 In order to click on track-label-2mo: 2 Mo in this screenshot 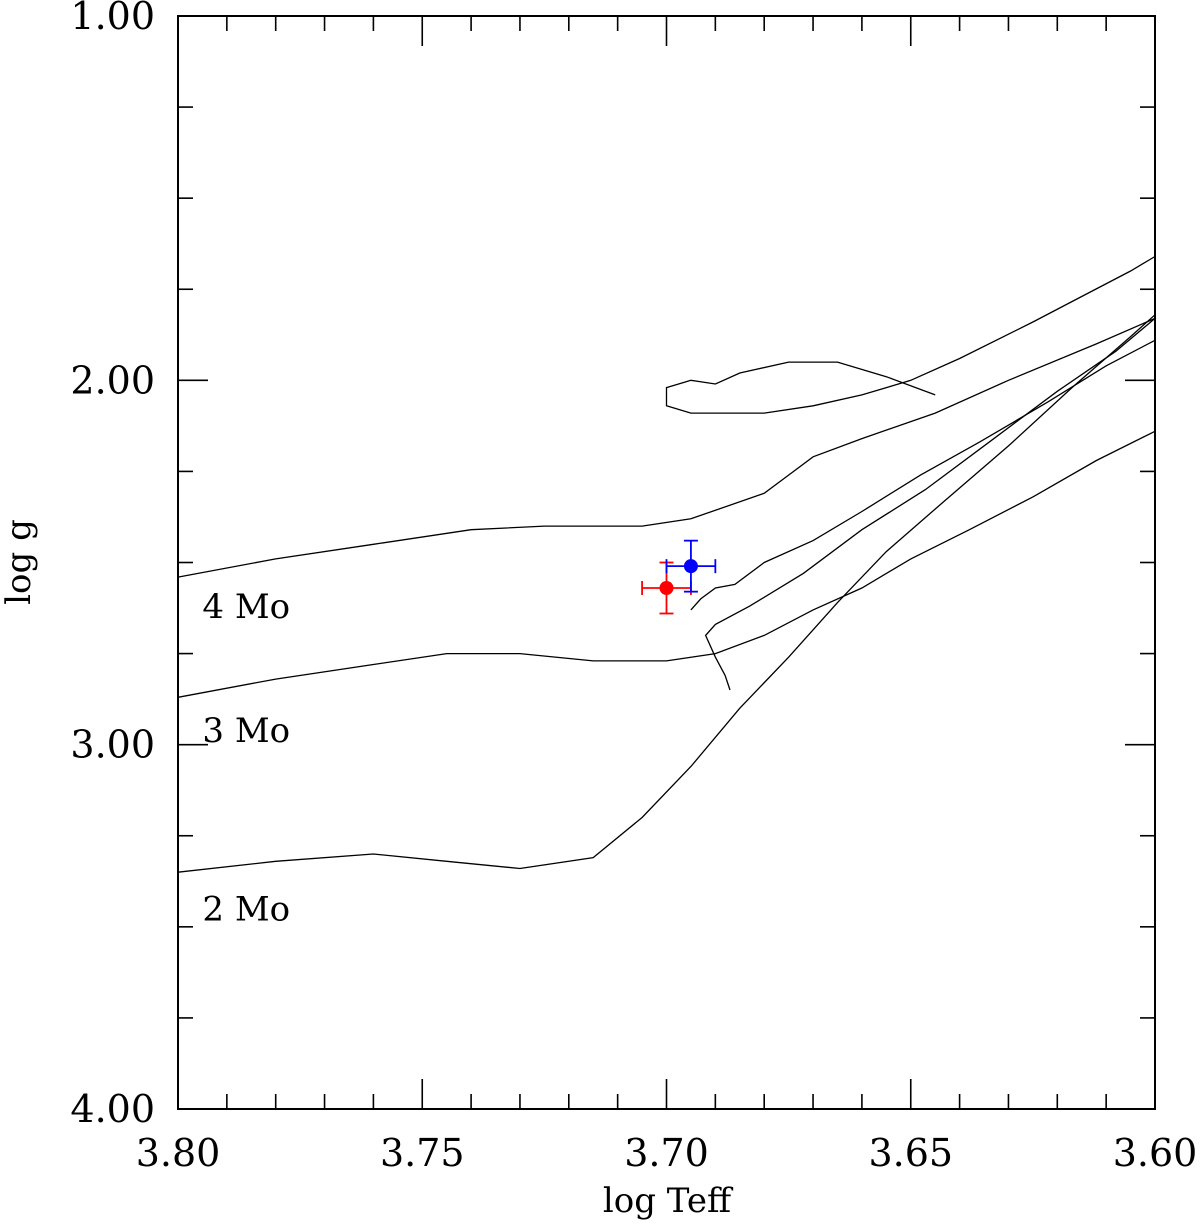, I will do `click(246, 910)`.